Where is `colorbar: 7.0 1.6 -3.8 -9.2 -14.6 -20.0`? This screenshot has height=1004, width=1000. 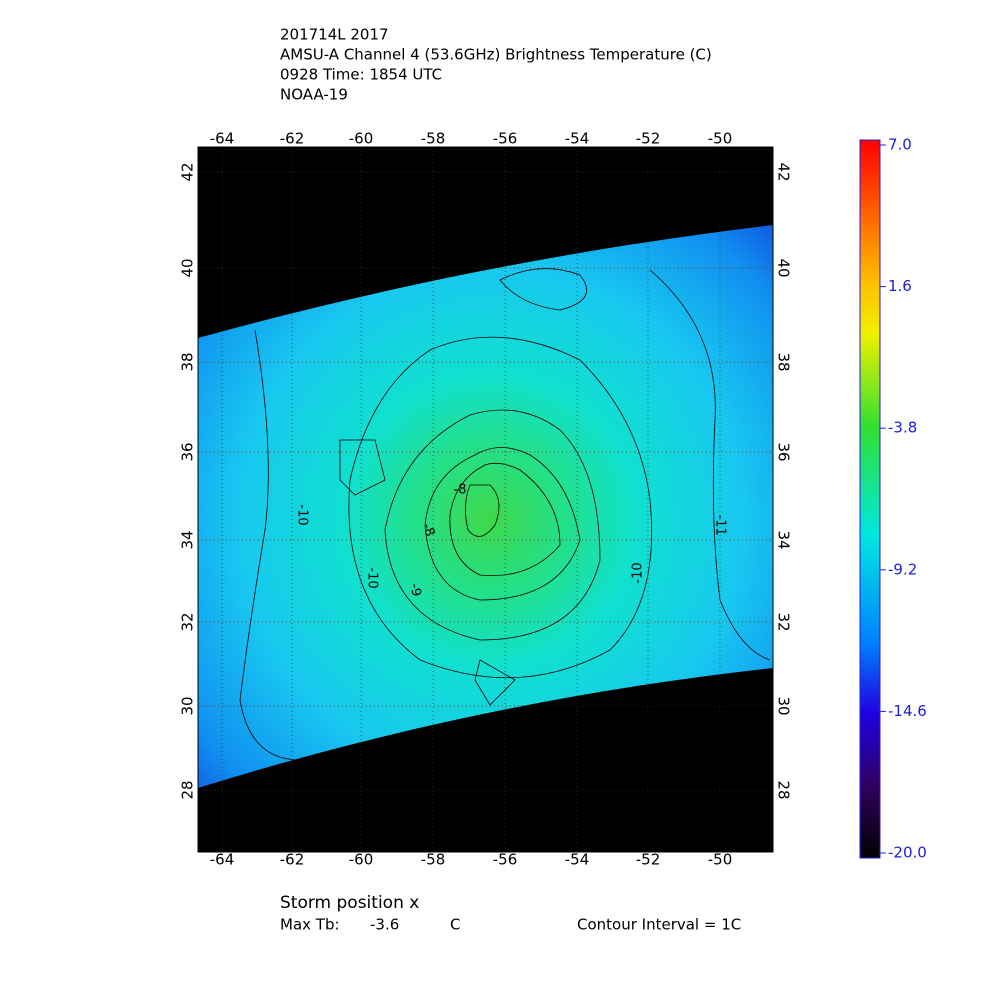
colorbar: 7.0 1.6 -3.8 -9.2 -14.6 -20.0 is located at coordinates (893, 499).